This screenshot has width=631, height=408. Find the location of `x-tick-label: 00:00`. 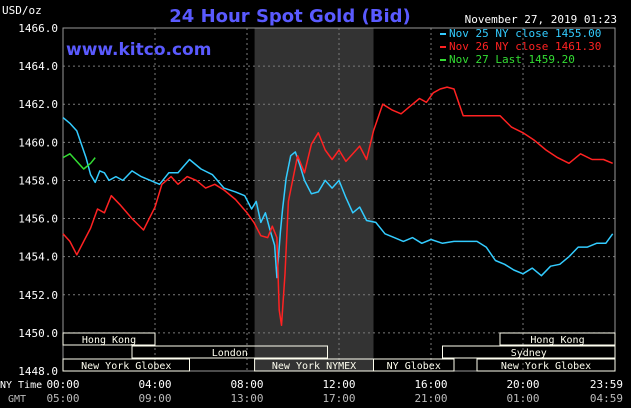

x-tick-label: 00:00 is located at coordinates (62, 384).